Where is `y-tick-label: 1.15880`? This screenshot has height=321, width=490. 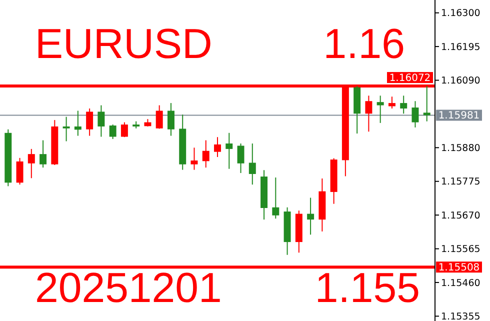 y-tick-label: 1.15880 is located at coordinates (460, 148).